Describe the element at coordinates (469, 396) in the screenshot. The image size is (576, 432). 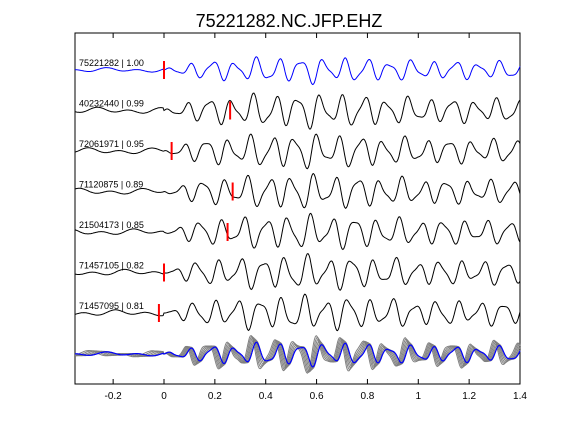
I see `x-tick-label-7: 1.2` at that location.